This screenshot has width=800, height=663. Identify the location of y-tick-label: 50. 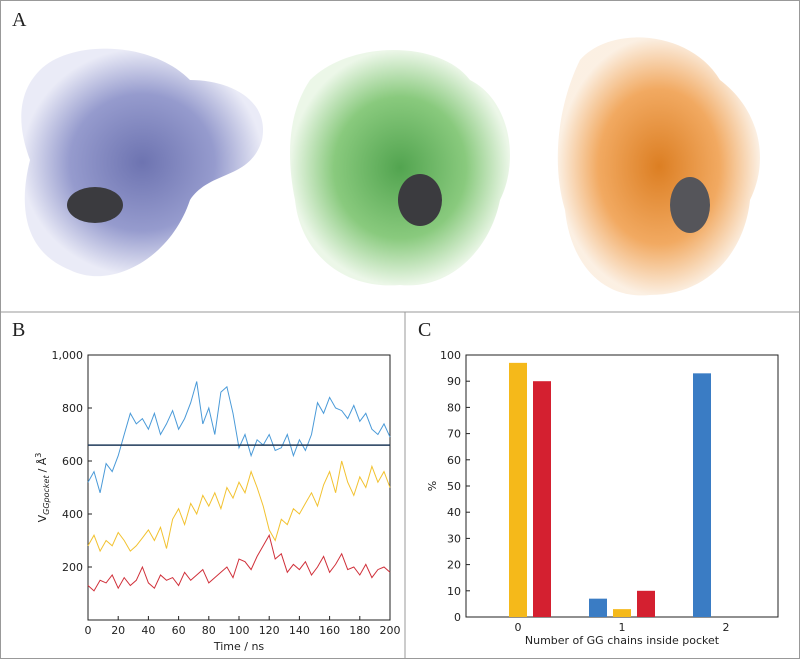
(454, 486).